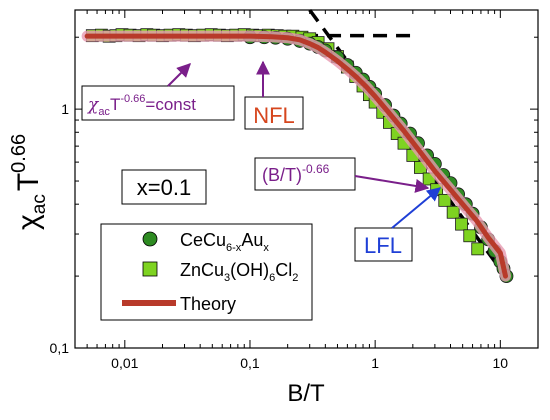 The image size is (550, 420). I want to click on legend-zncu-a: ZnCu, so click(202, 270).